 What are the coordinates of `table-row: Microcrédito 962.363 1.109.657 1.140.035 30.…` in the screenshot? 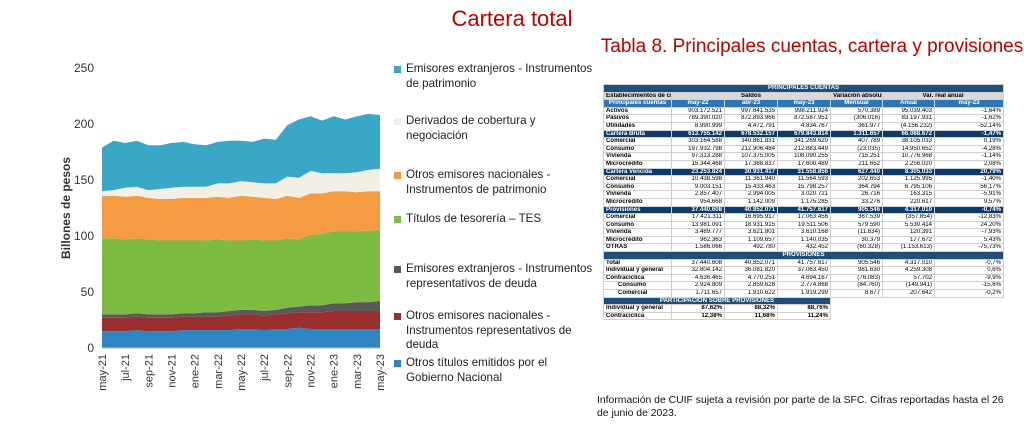 It's located at (804, 240).